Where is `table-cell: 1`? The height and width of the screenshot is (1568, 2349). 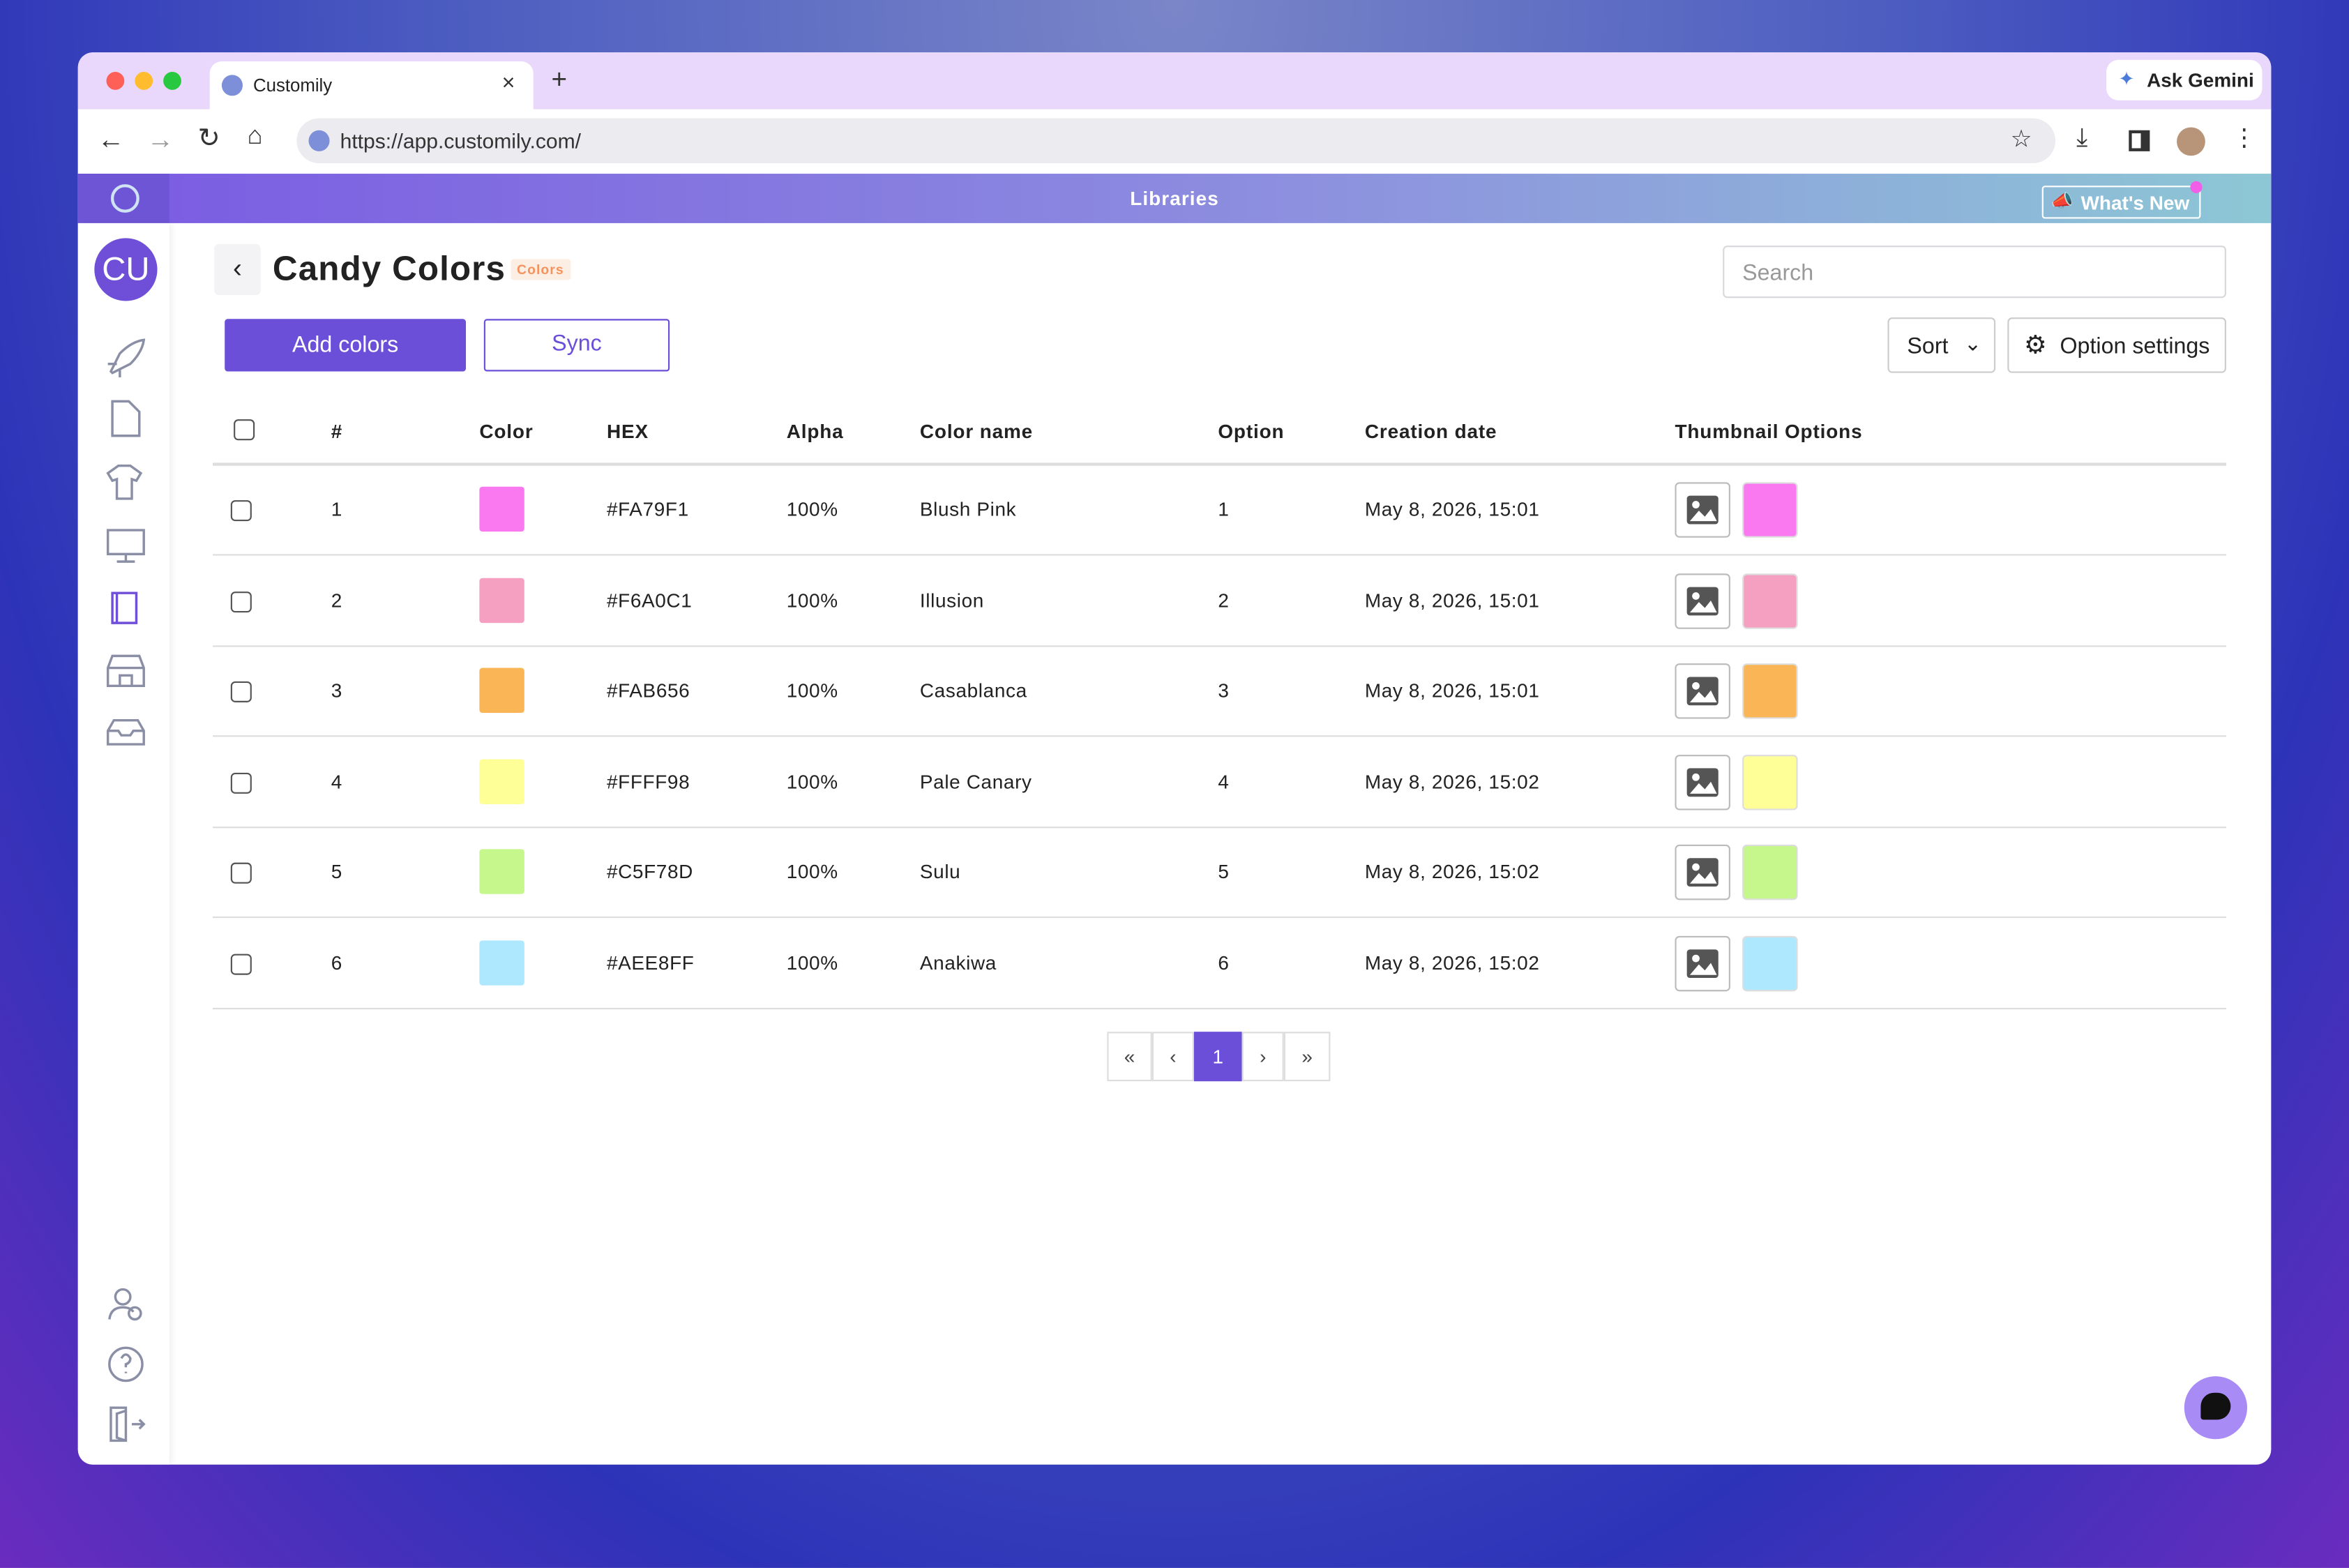
table-cell: 1 is located at coordinates (1224, 509).